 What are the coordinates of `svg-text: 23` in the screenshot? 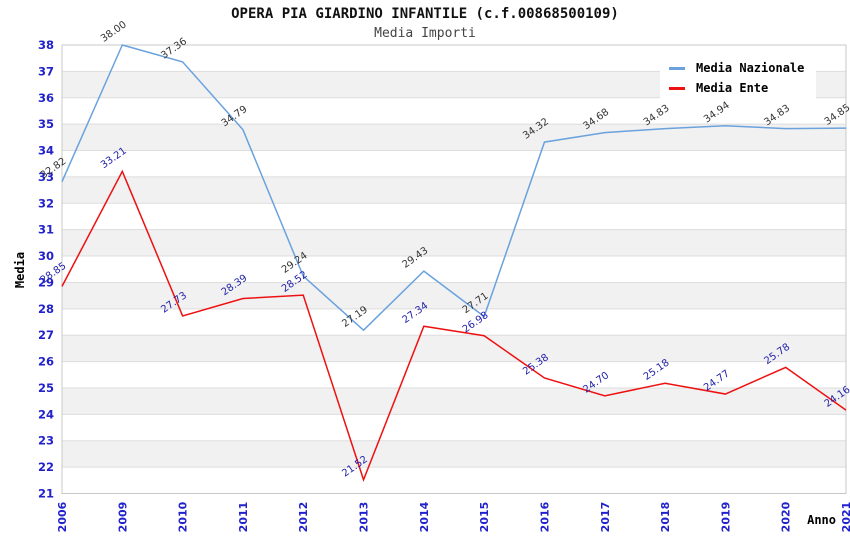 It's located at (46, 441).